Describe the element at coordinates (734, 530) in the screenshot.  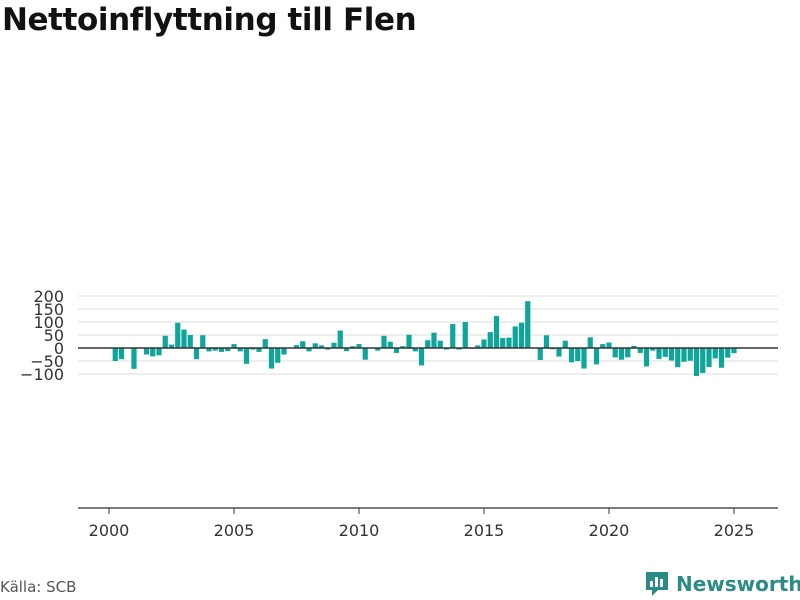
I see `x-tick-label: 2025` at that location.